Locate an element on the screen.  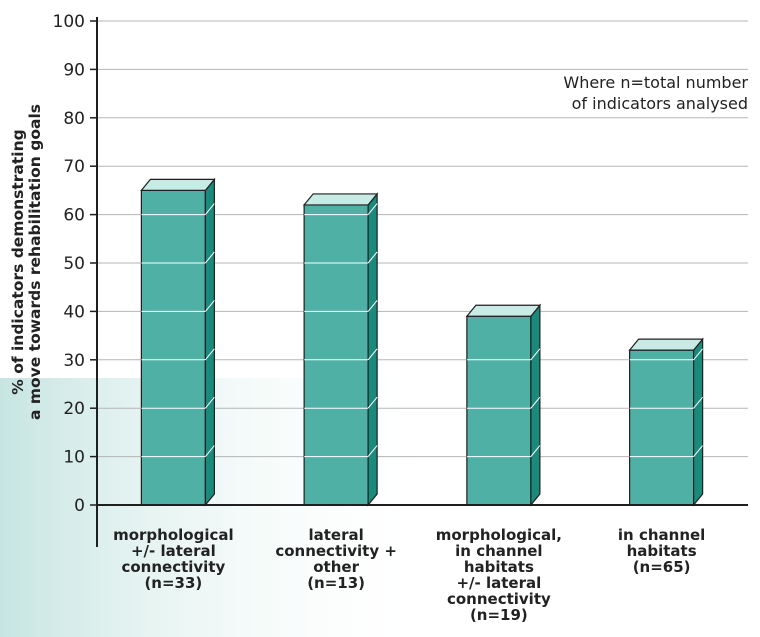
y-tick-label: 0 is located at coordinates (79, 506).